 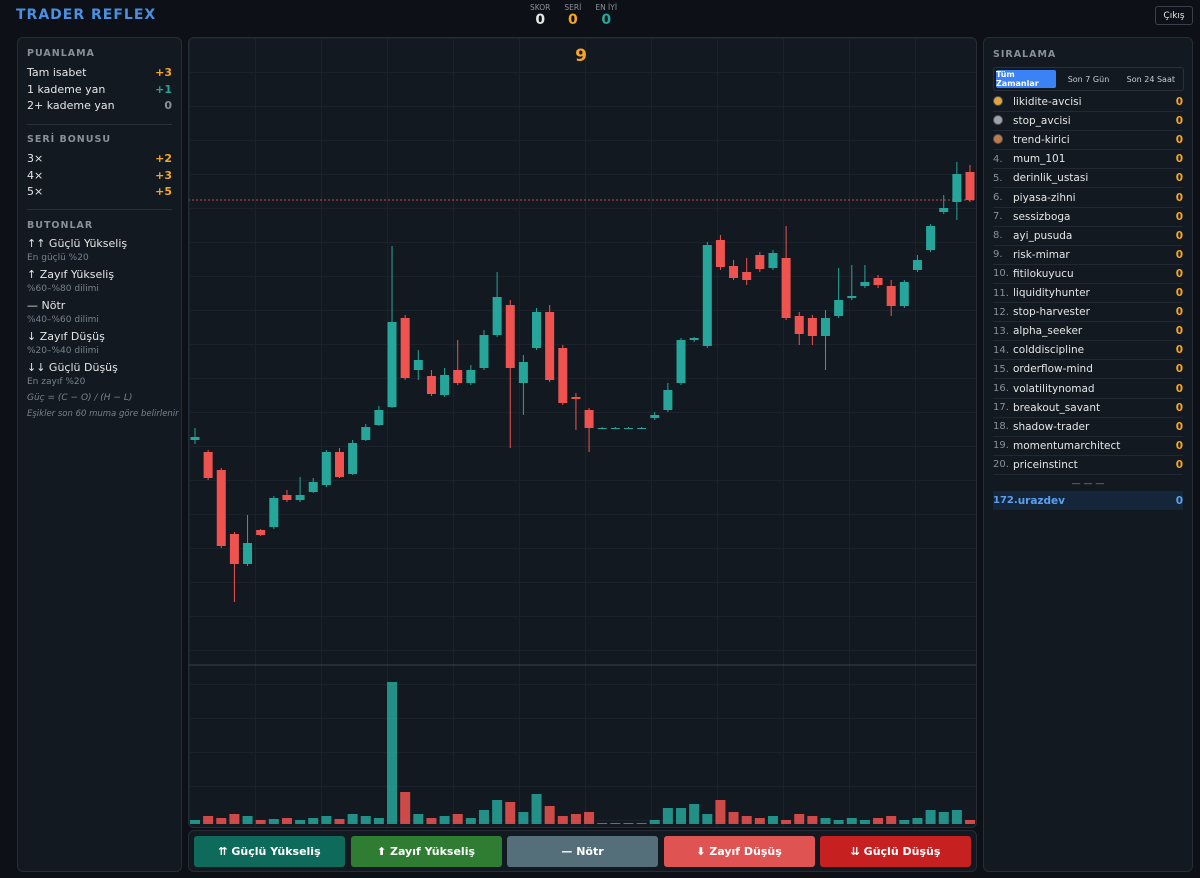 I want to click on player-name: liquidityhunter, so click(x=1051, y=293).